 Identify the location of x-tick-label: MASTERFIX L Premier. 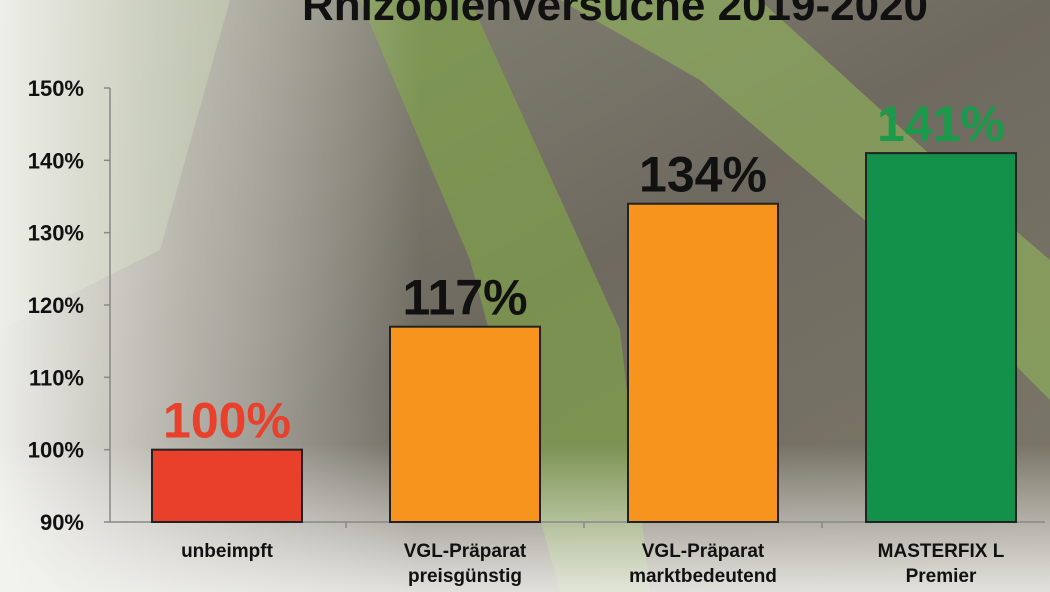
(941, 564).